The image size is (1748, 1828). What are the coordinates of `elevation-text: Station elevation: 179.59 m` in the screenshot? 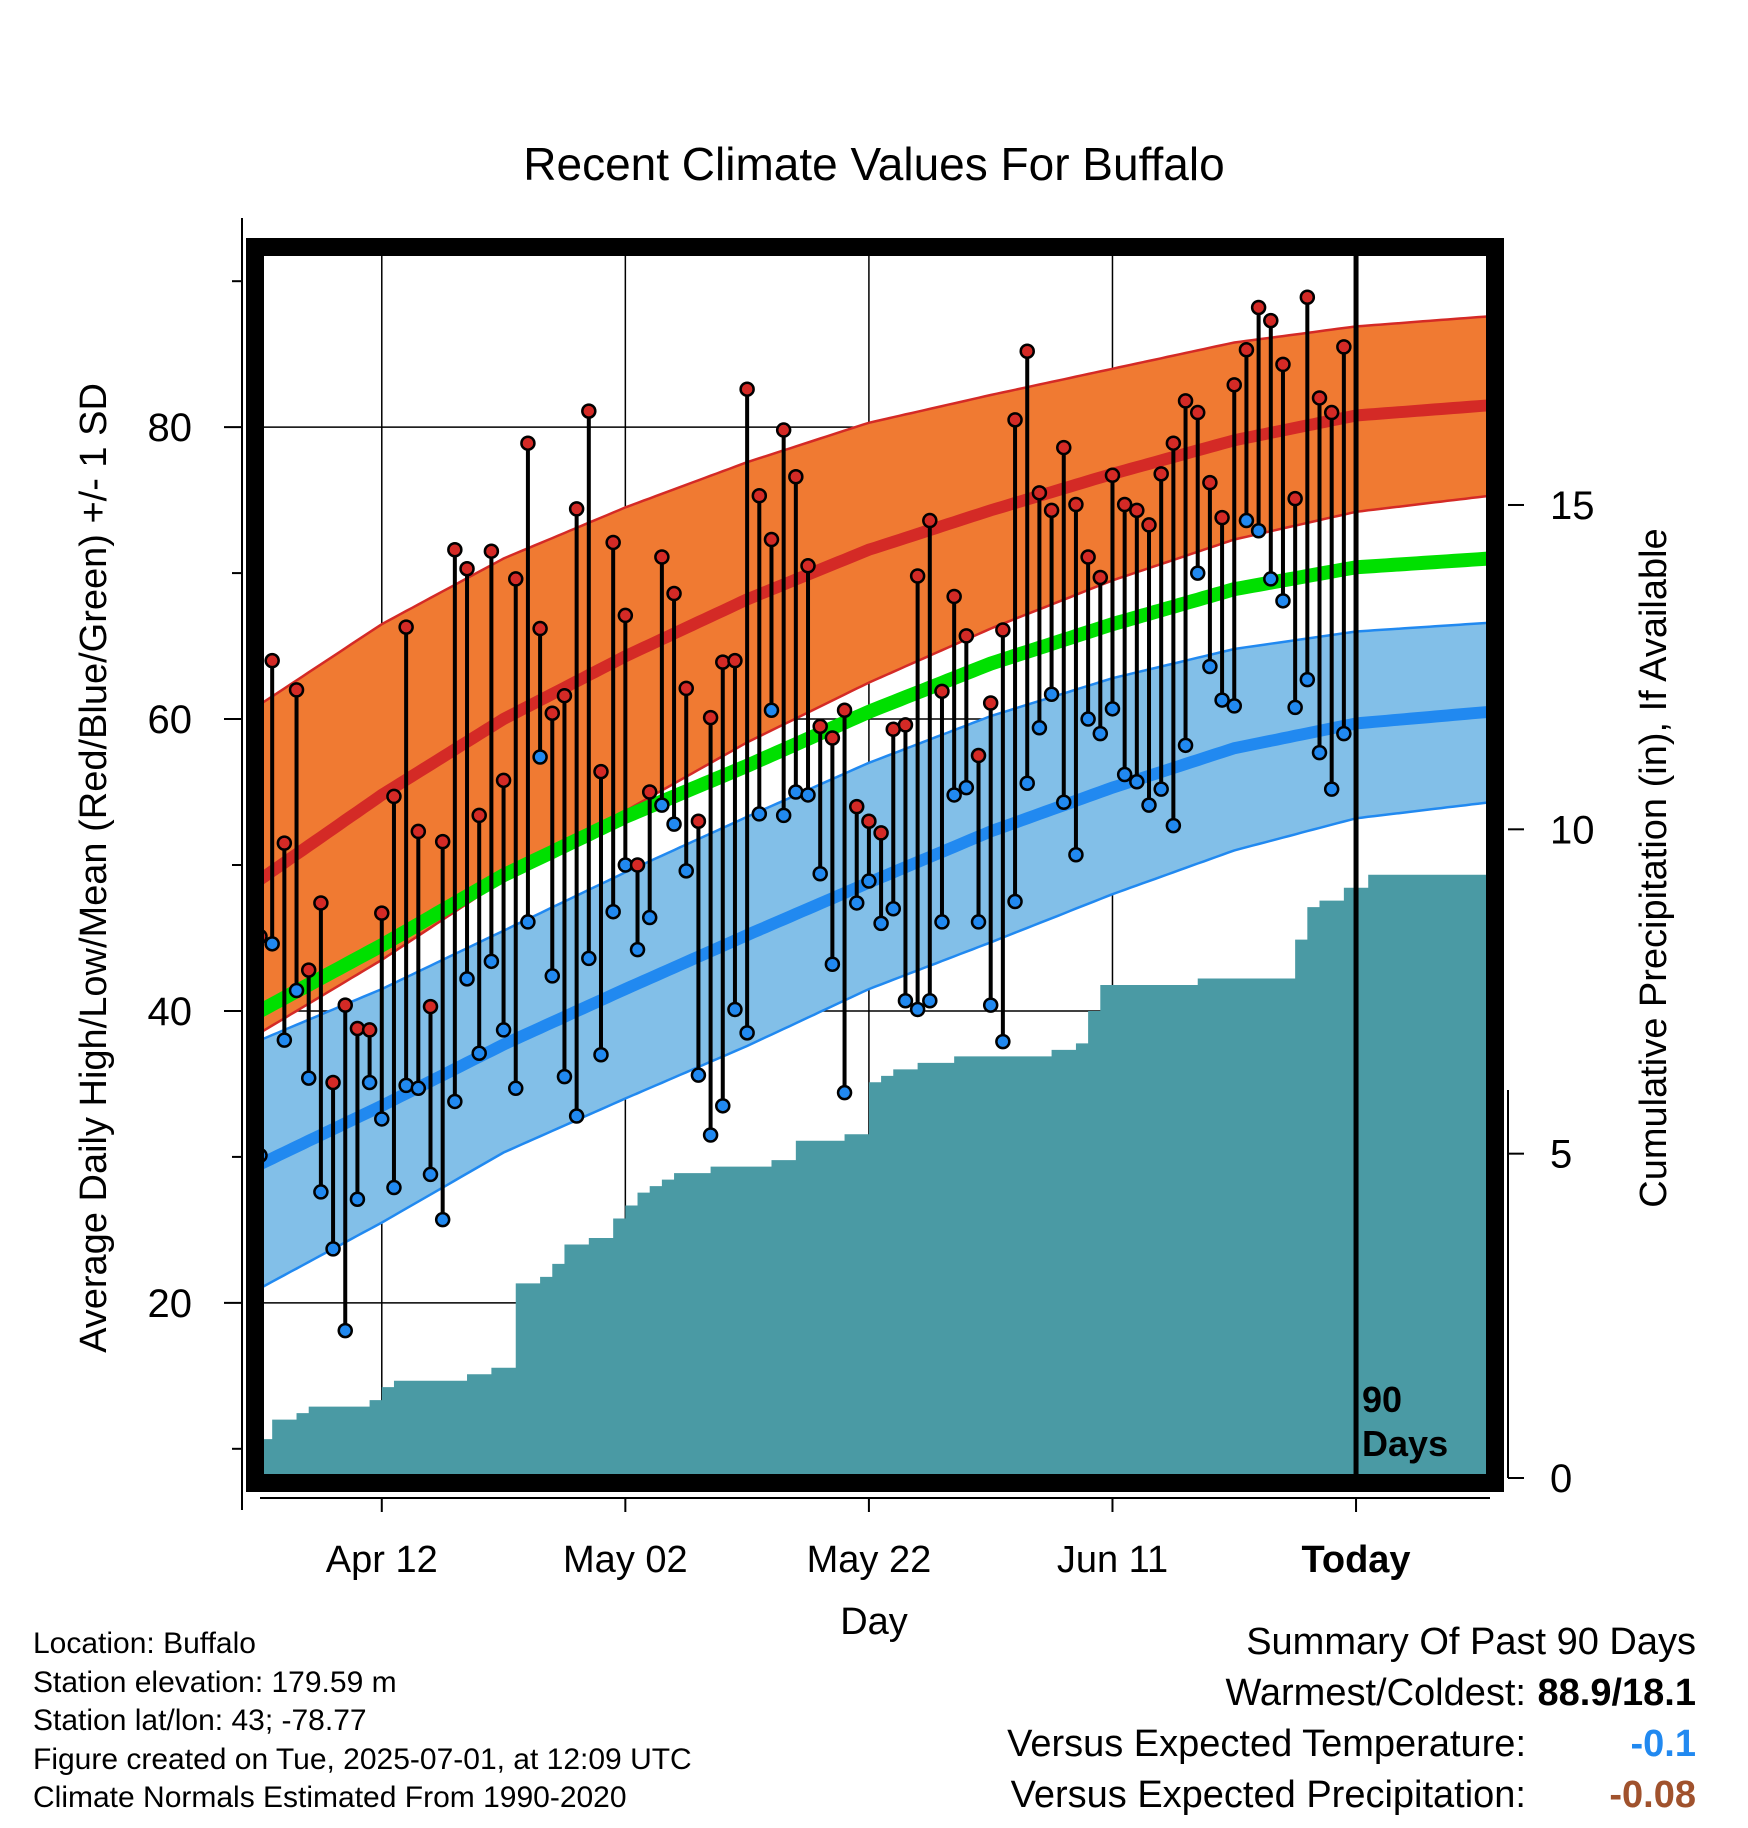 It's located at (215, 1682).